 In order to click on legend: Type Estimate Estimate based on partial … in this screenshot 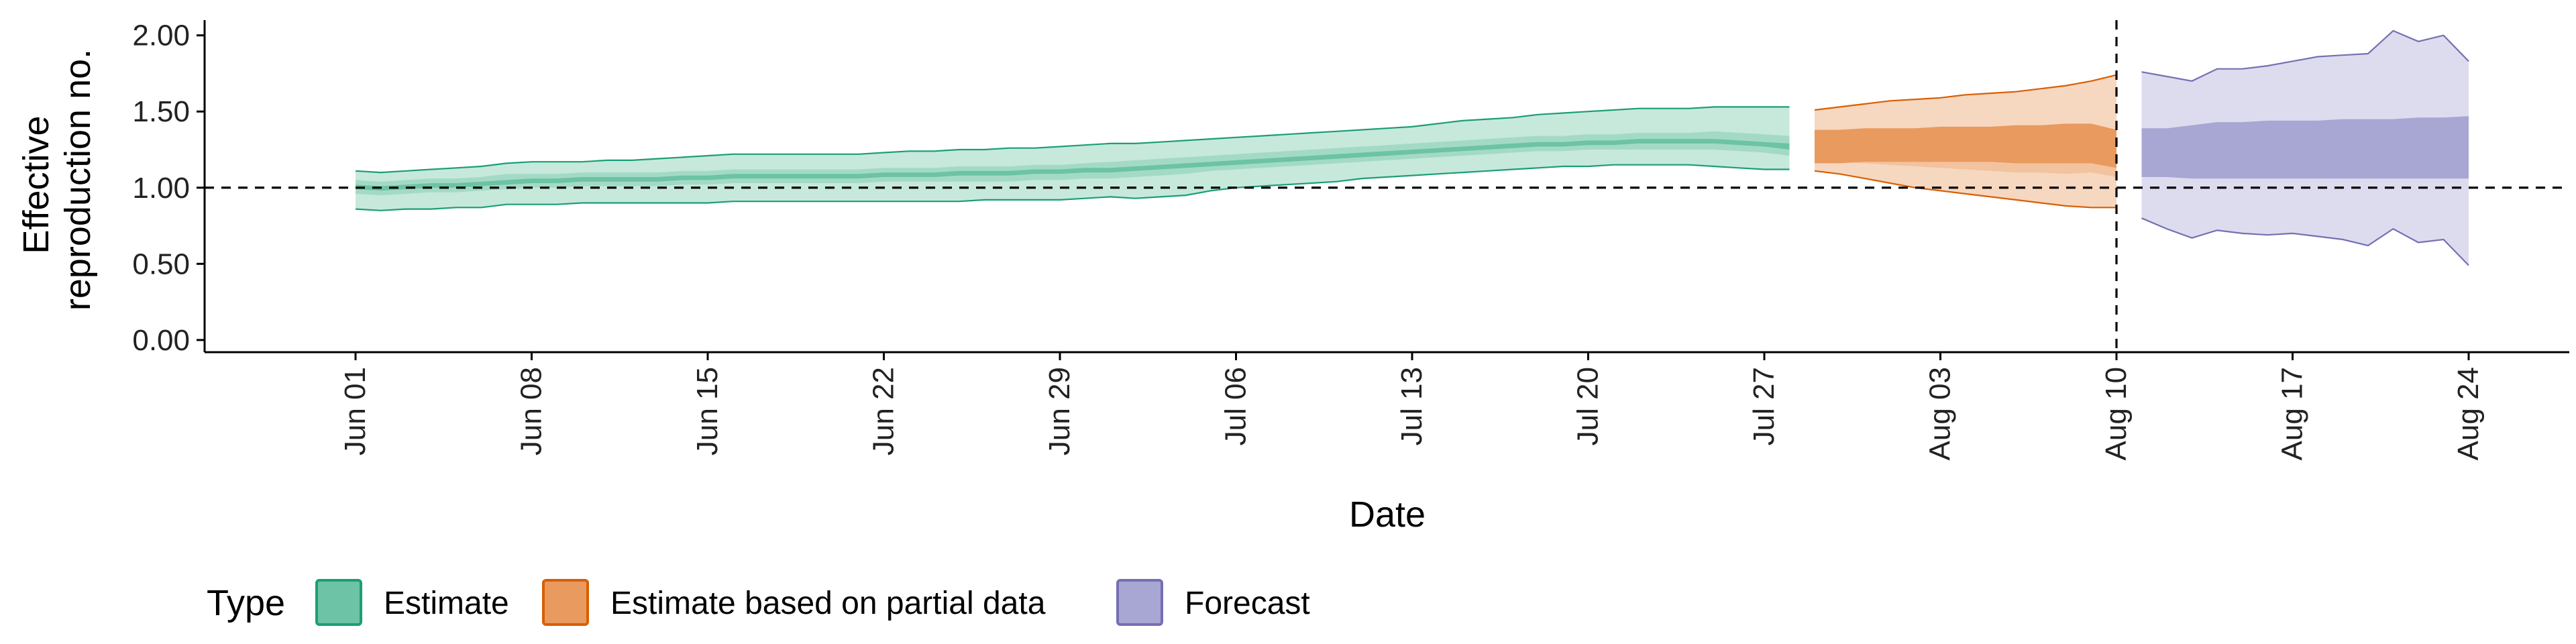, I will do `click(758, 602)`.